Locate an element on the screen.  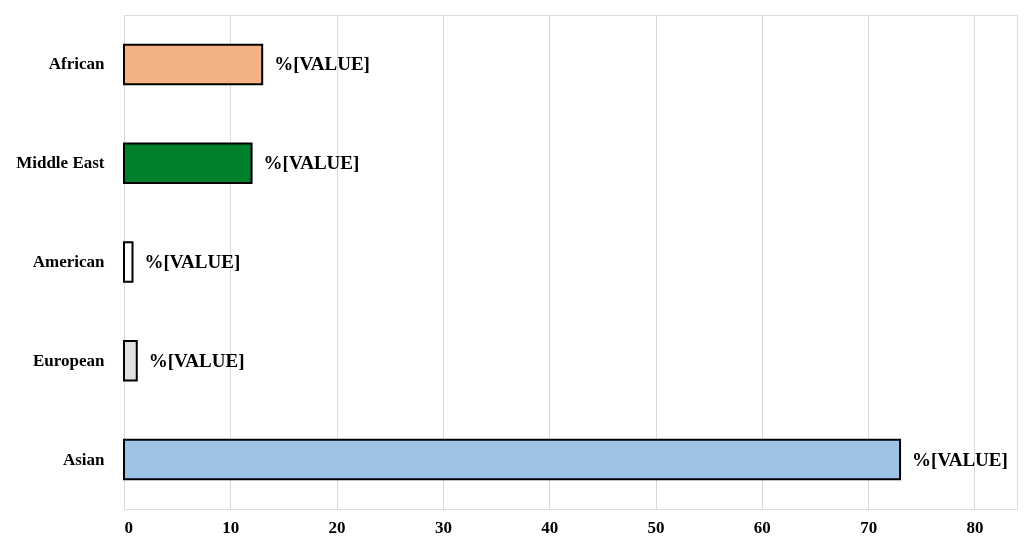
y-tick-label: Middle East is located at coordinates (60, 163).